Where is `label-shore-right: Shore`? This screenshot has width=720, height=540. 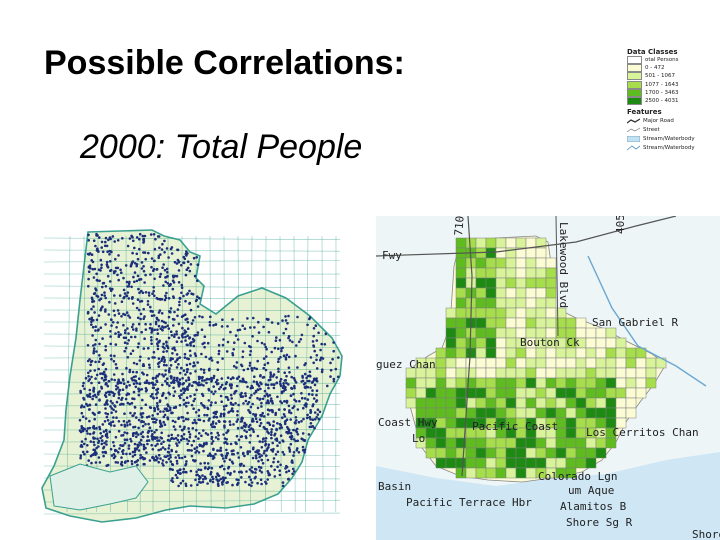 label-shore-right: Shore is located at coordinates (706, 534).